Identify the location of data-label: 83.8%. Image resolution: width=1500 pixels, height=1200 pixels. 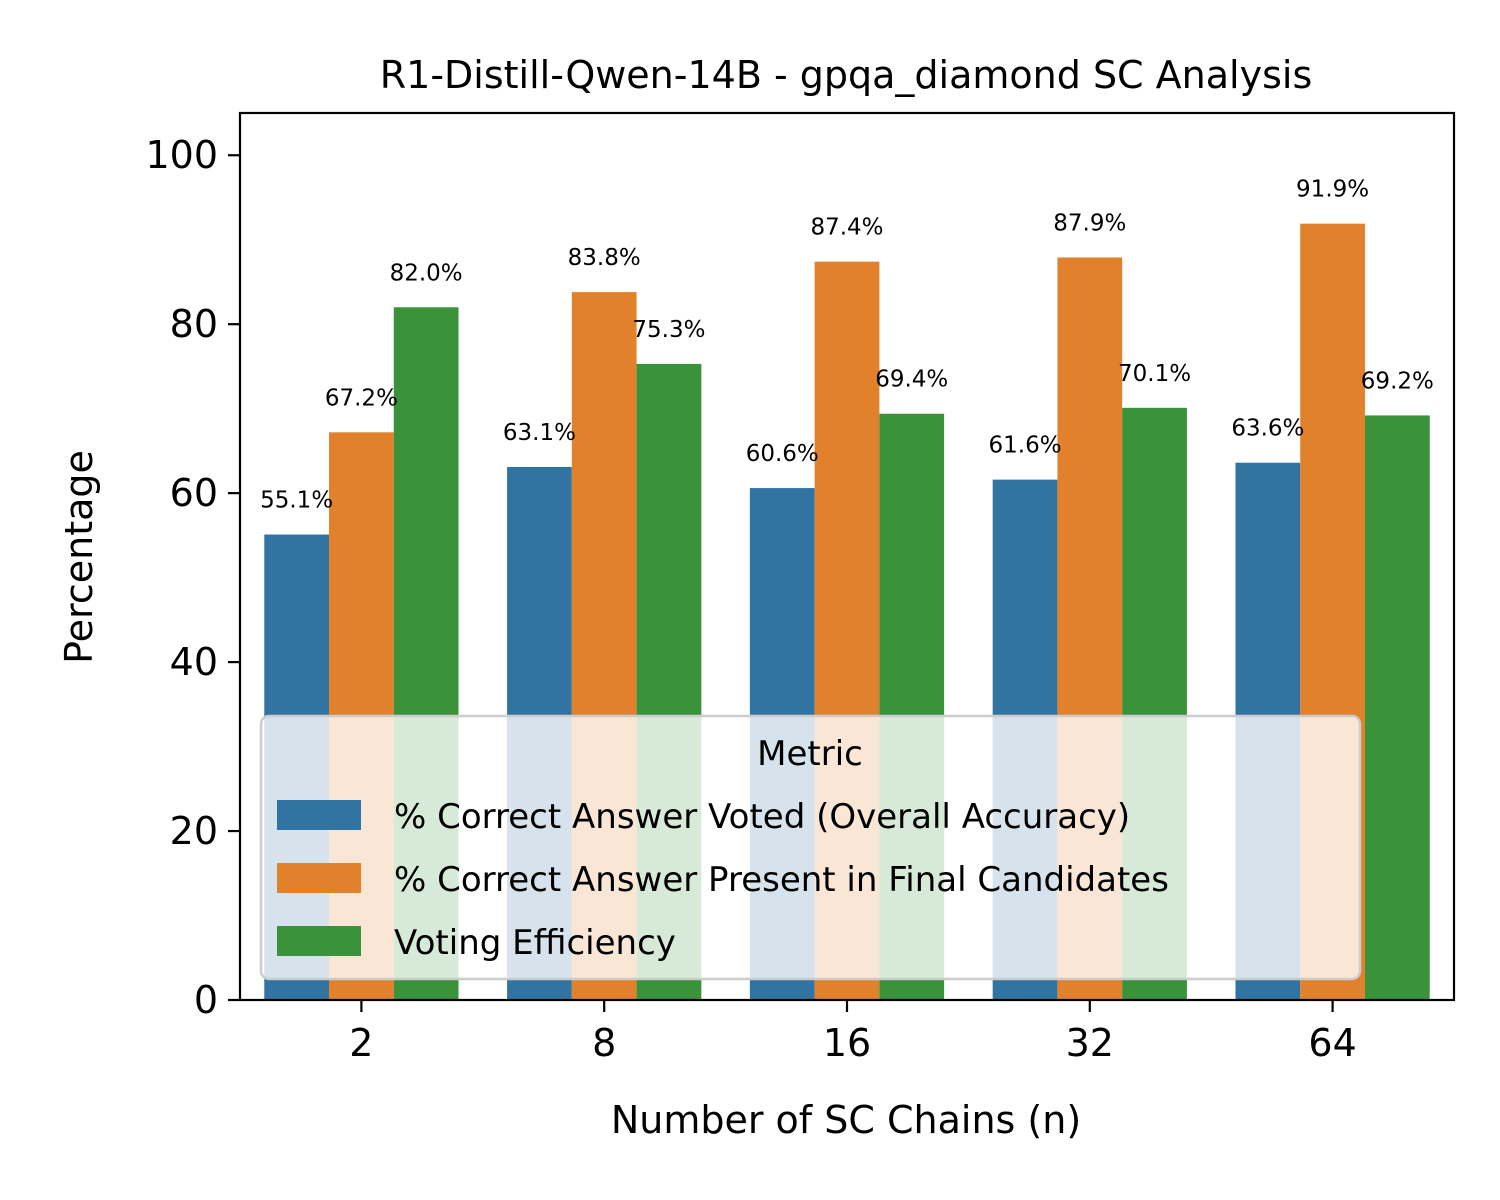
(604, 258).